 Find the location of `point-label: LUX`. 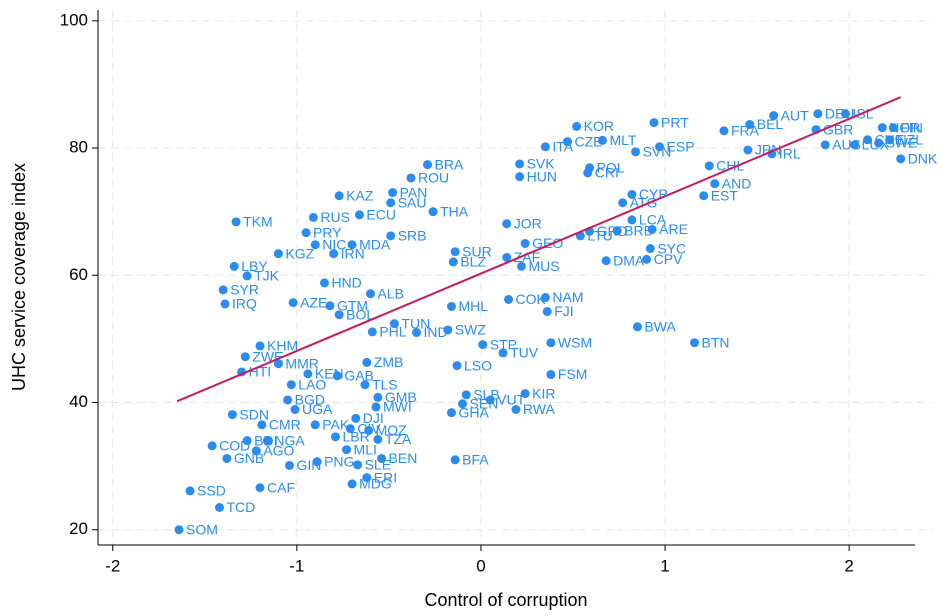

point-label: LUX is located at coordinates (876, 145).